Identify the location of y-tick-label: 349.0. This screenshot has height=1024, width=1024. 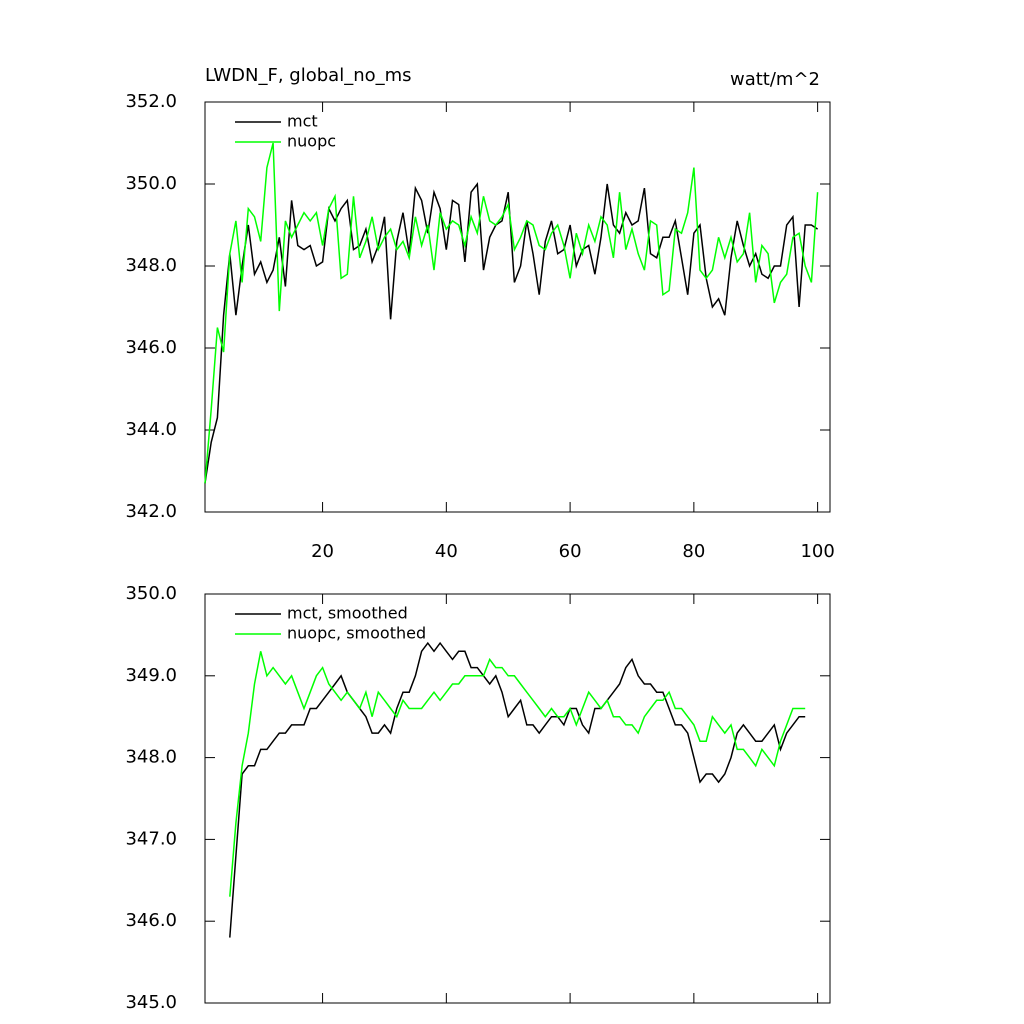
(151, 675).